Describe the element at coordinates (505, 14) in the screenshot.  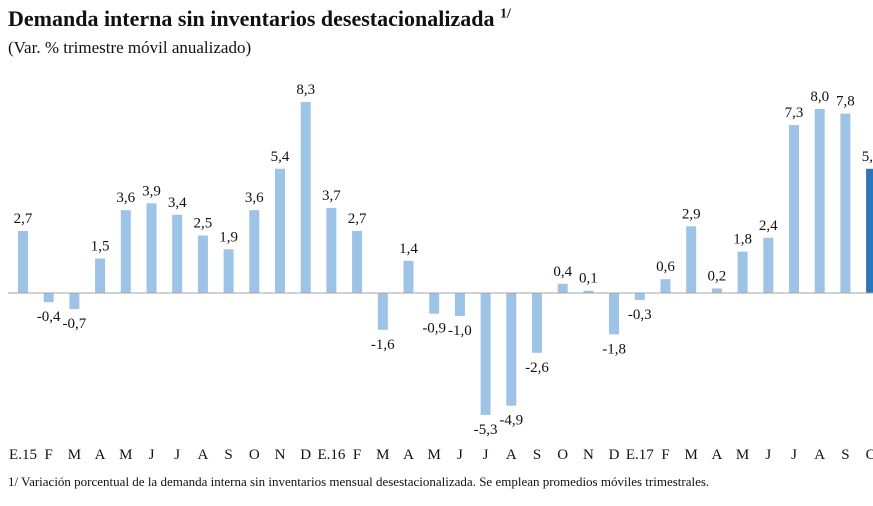
I see `title-note: 1/` at that location.